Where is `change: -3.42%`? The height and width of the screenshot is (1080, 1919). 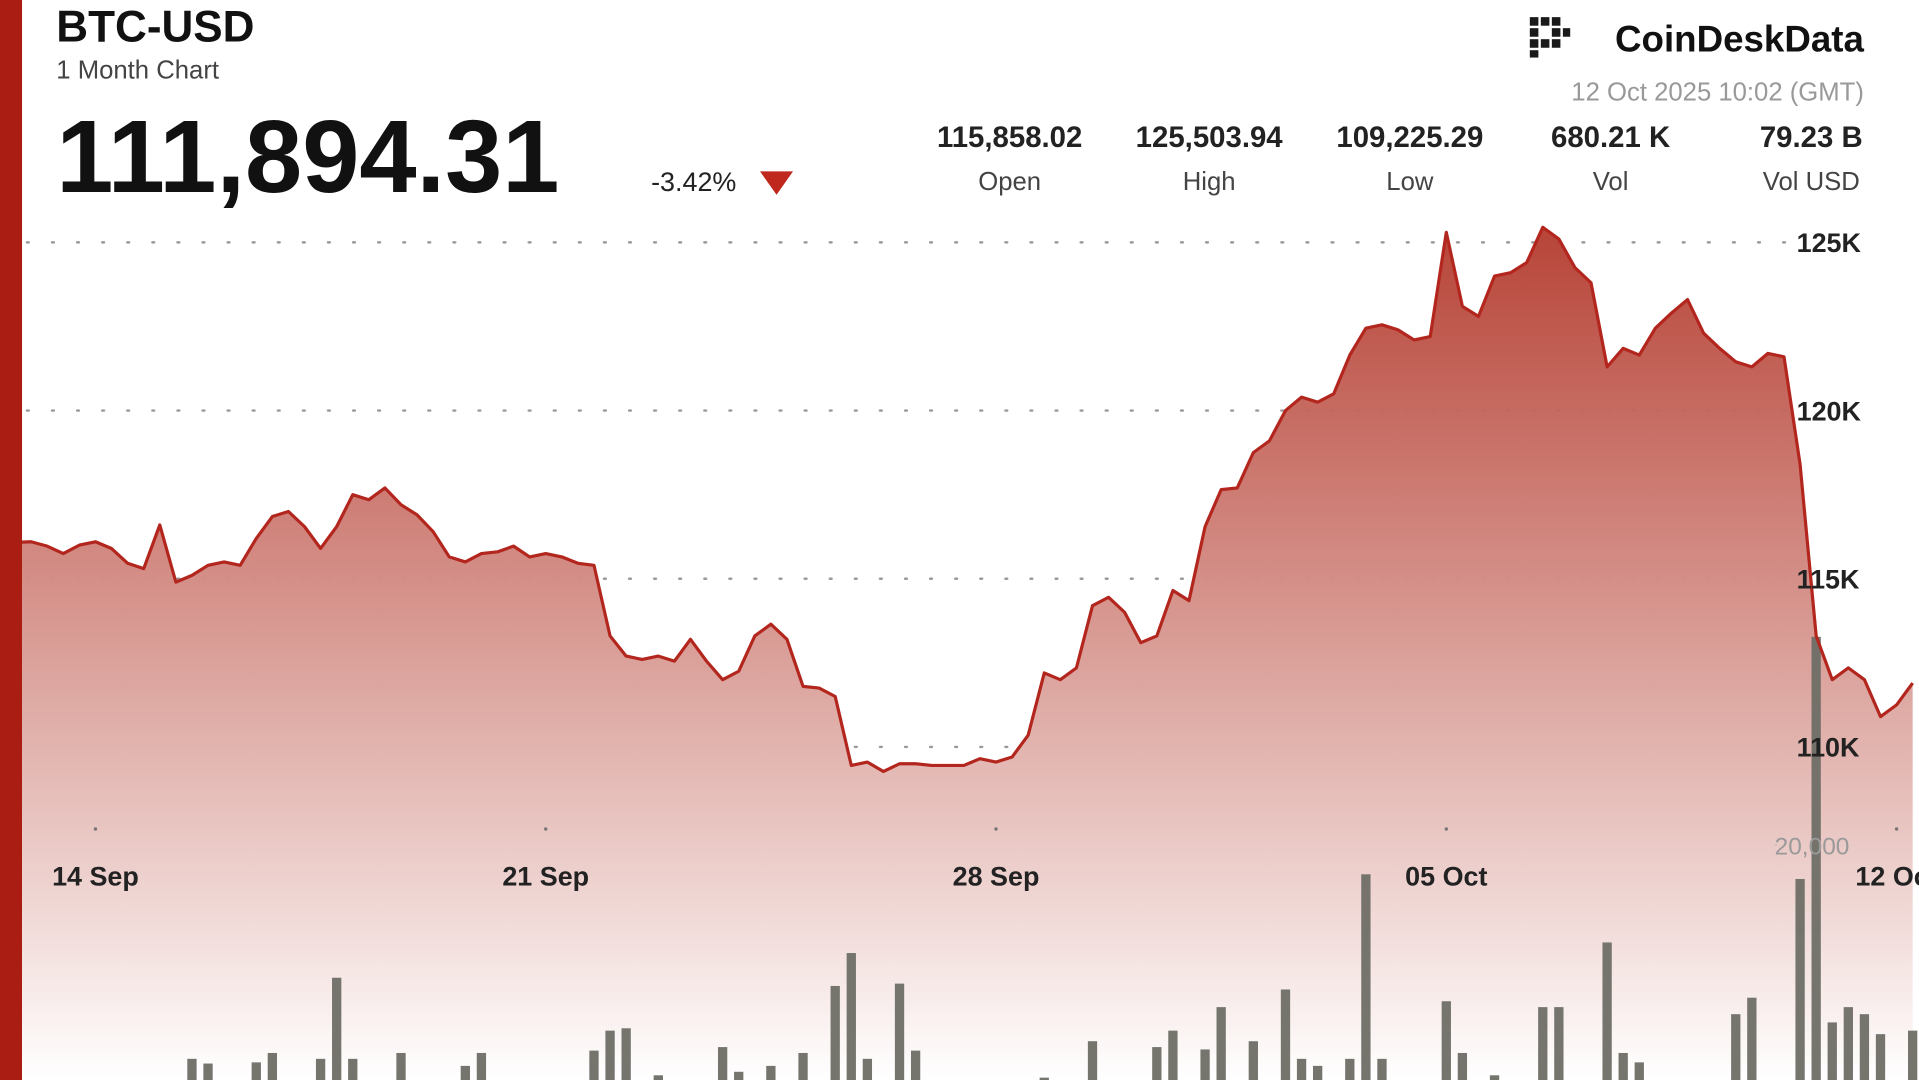 change: -3.42% is located at coordinates (693, 182).